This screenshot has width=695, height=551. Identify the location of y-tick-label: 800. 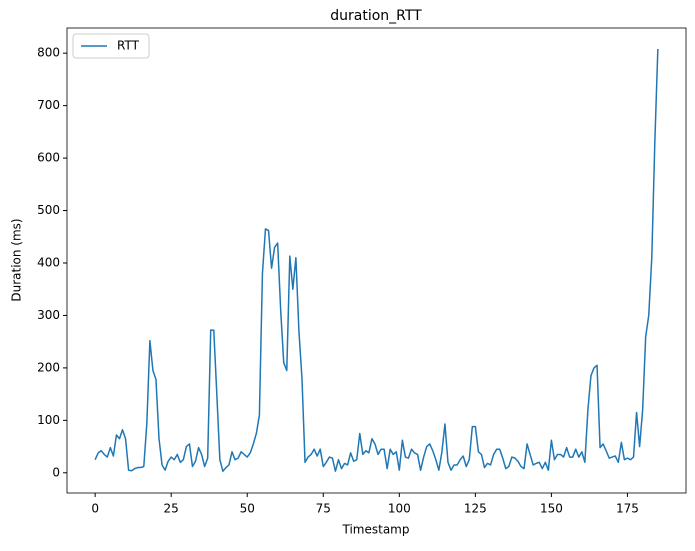
(48, 53).